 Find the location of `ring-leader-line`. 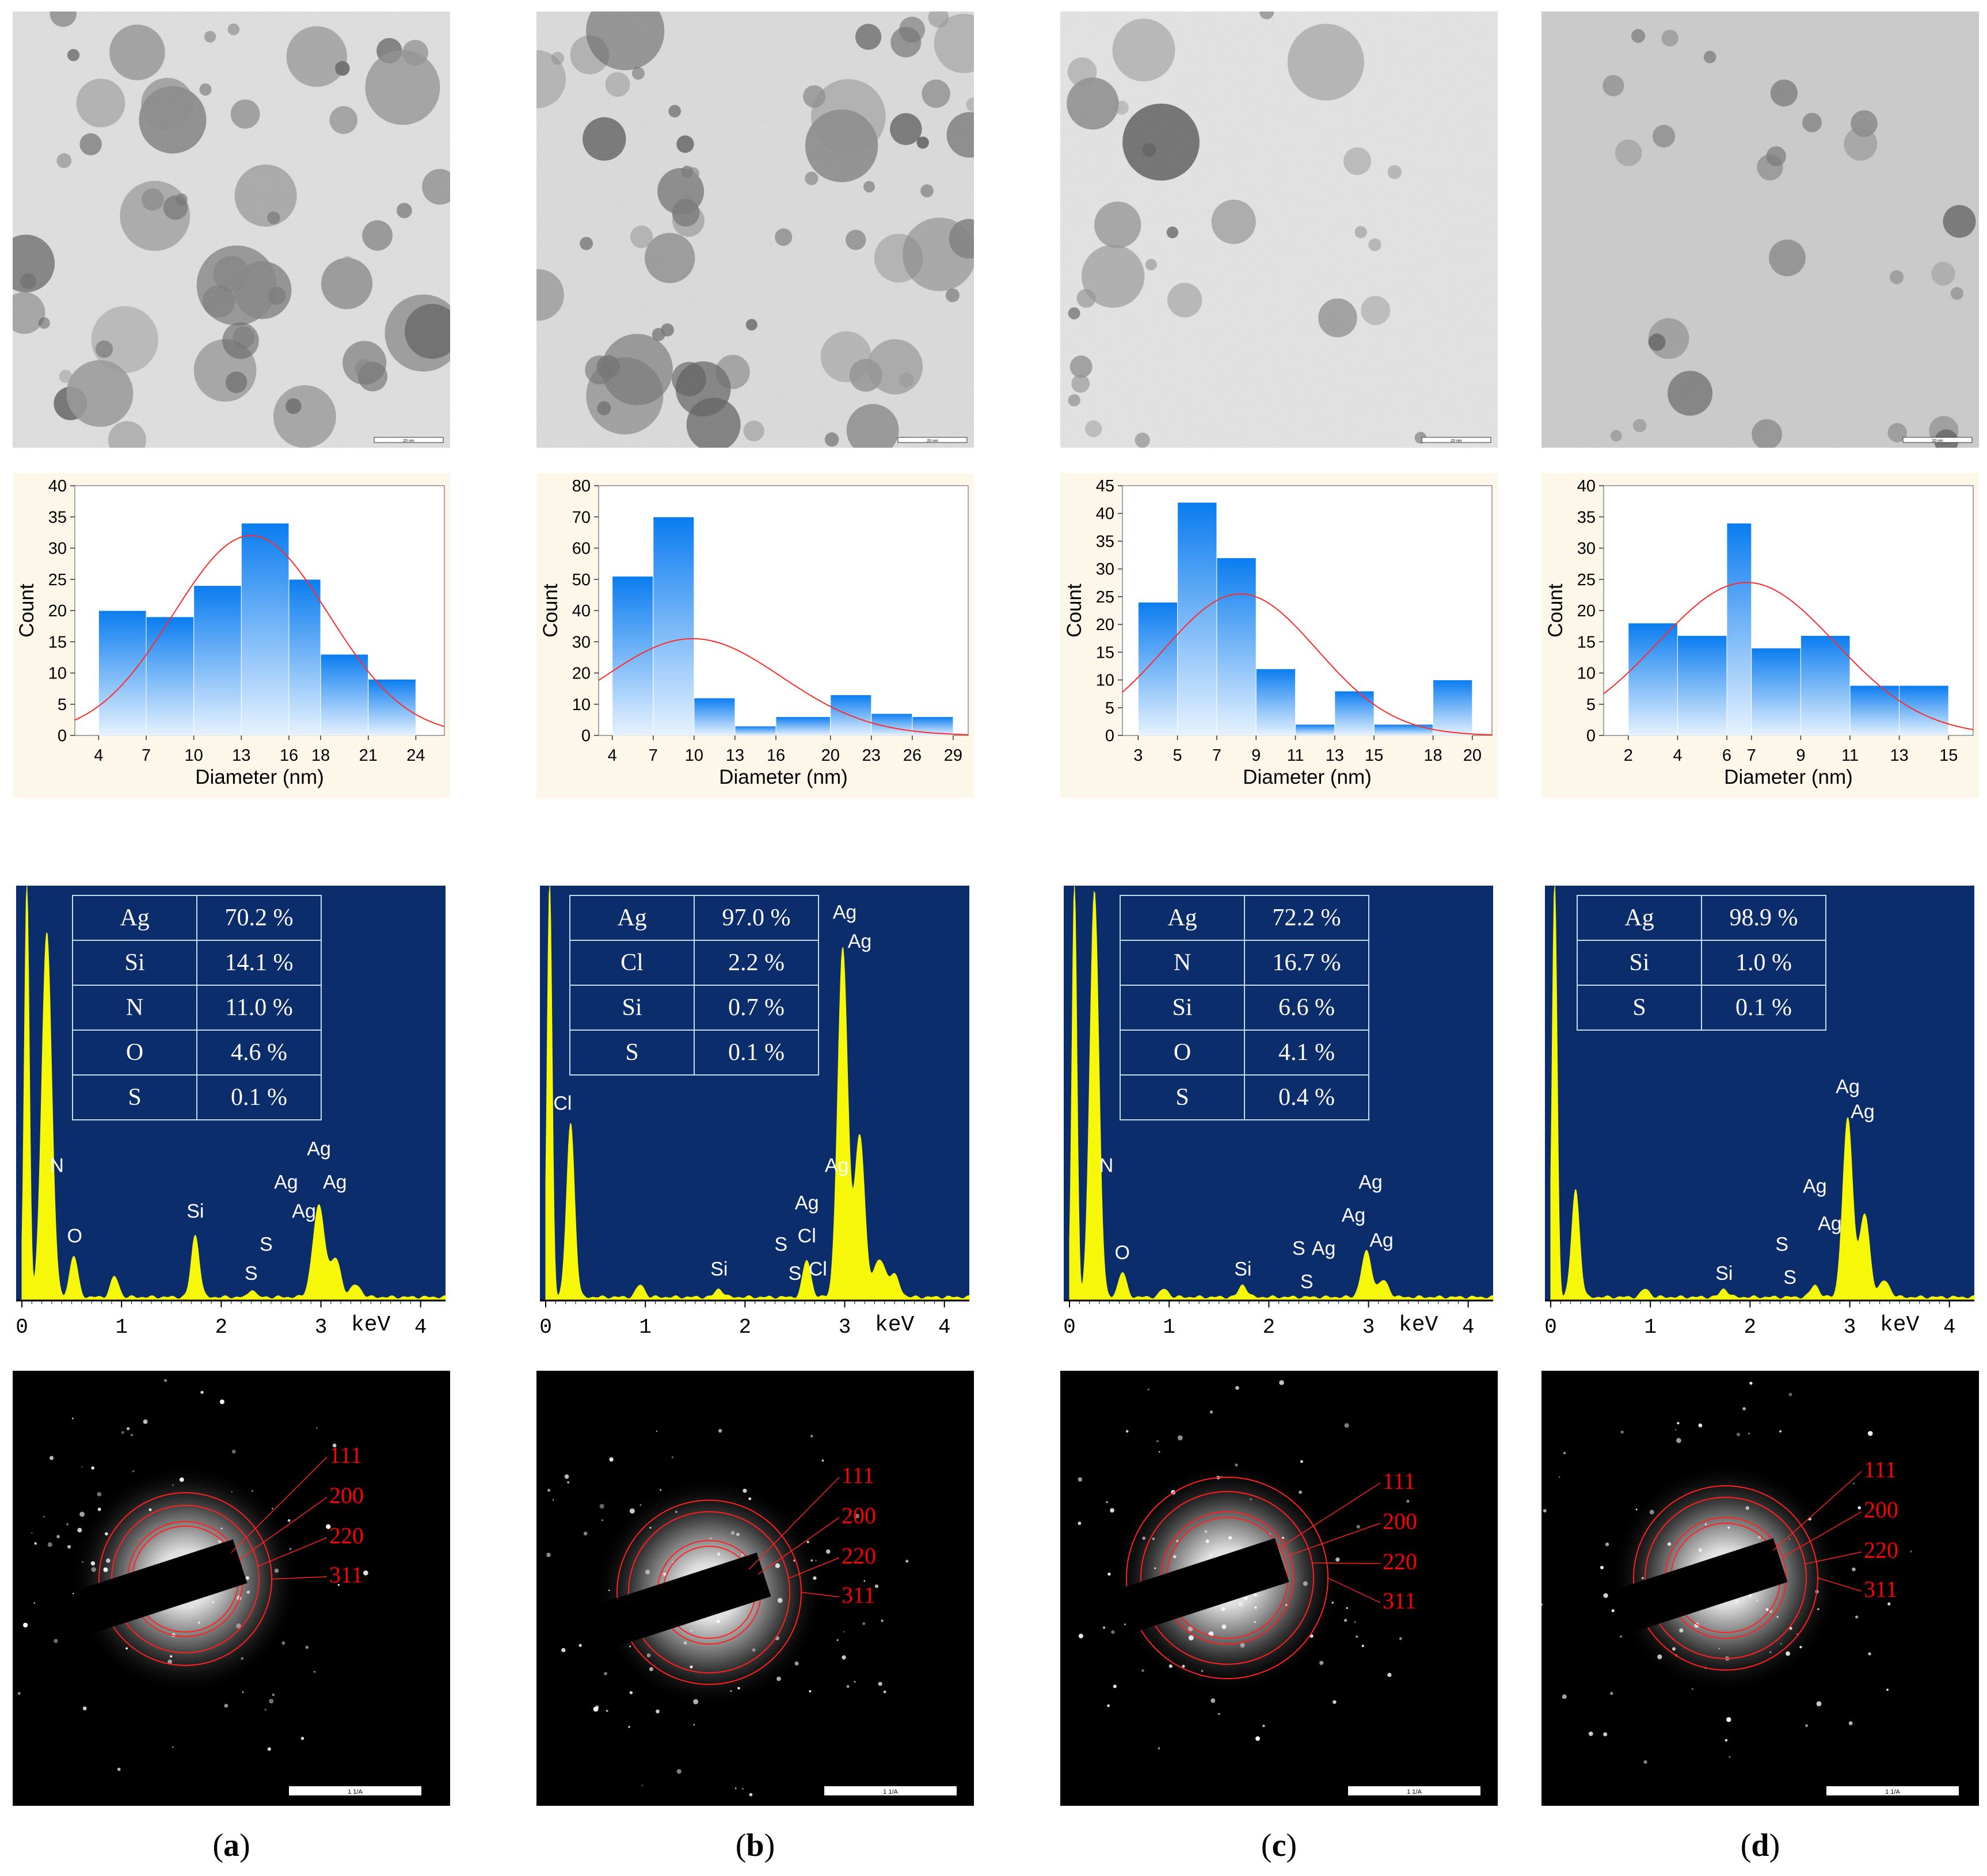

ring-leader-line is located at coordinates (794, 1523).